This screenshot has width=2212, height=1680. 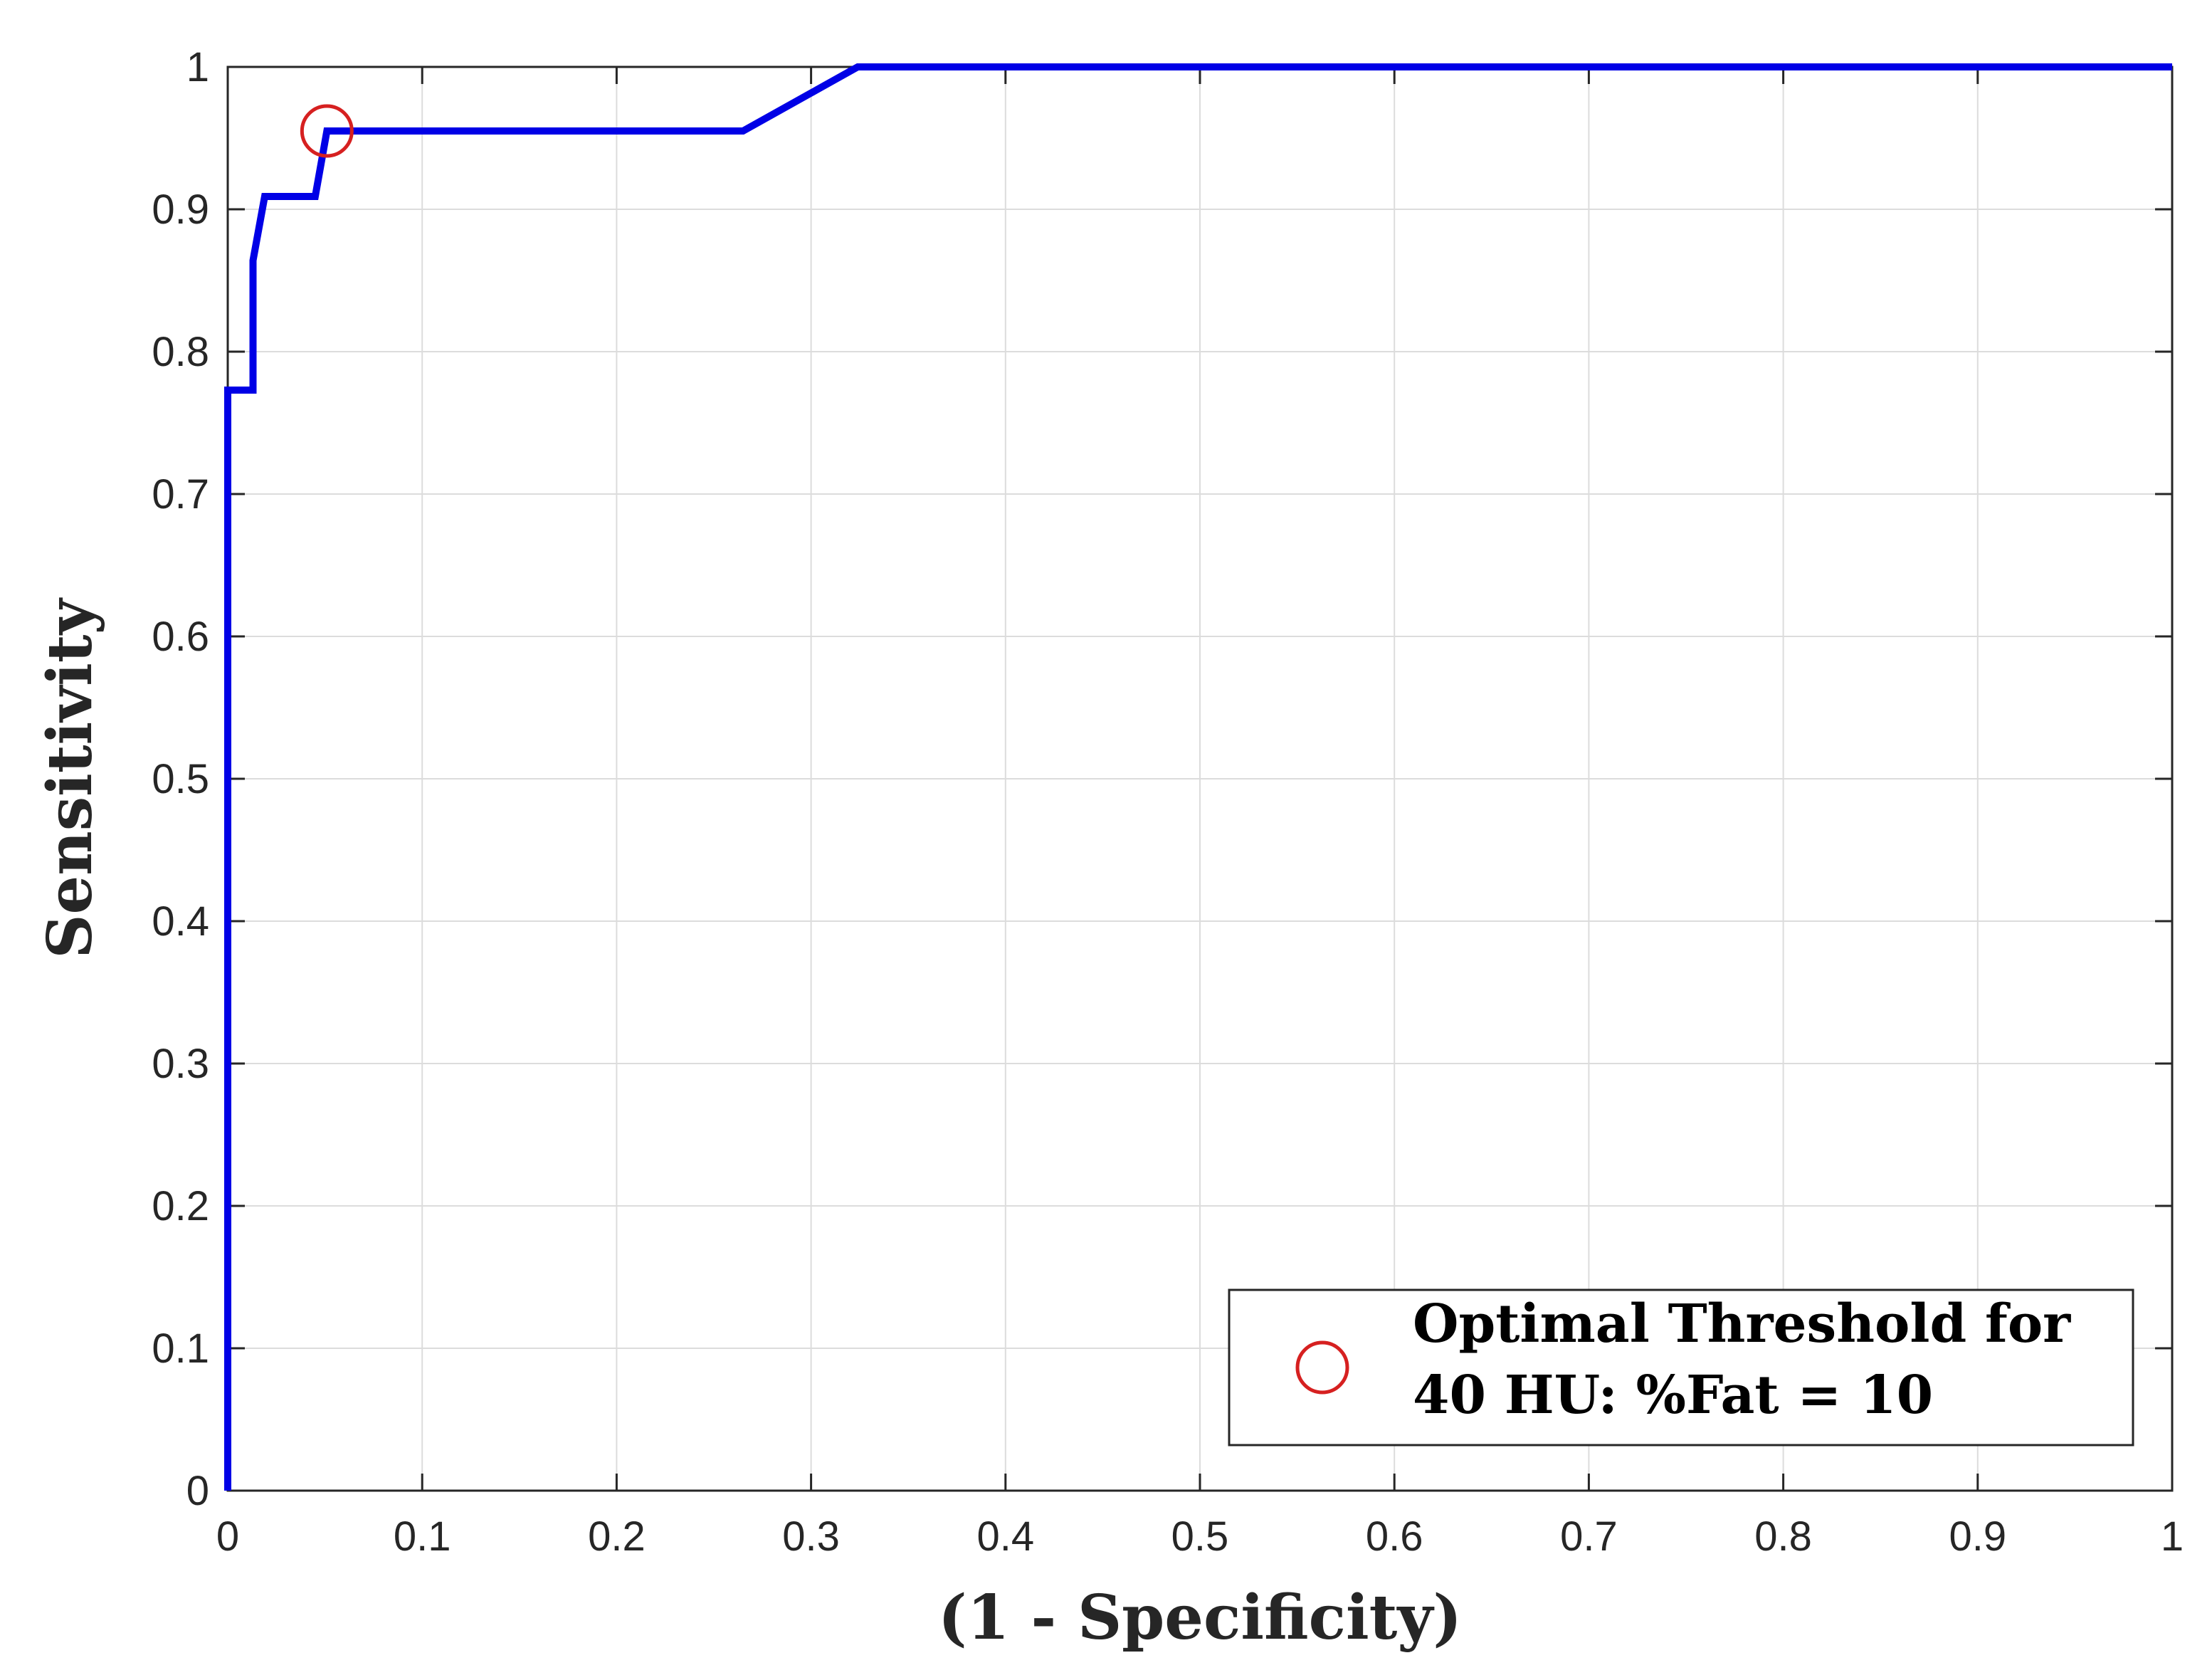 What do you see at coordinates (1394, 1536) in the screenshot?
I see `x-tick-label: 0.6` at bounding box center [1394, 1536].